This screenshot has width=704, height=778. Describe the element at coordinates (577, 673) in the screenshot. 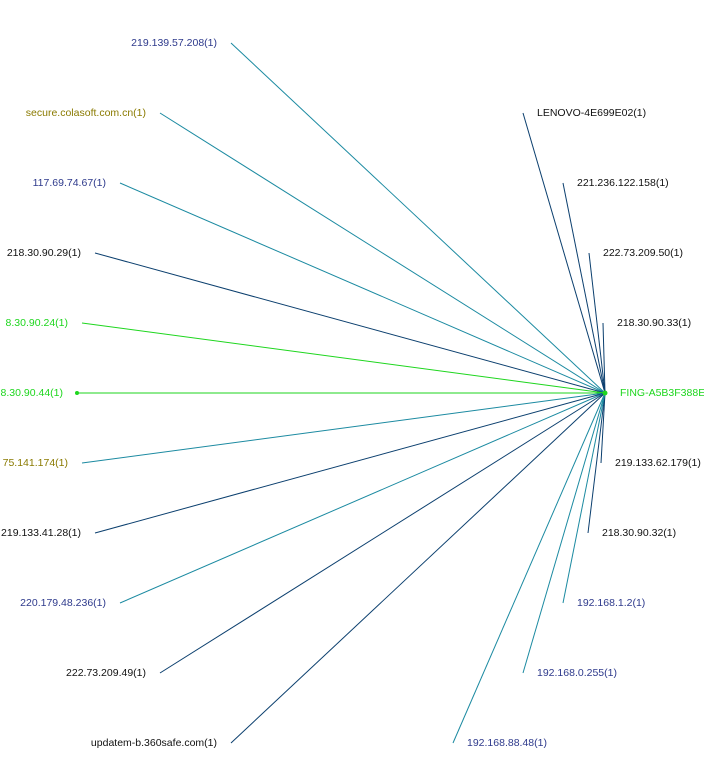

I see `node-label: 192.168.0.255(1)` at that location.